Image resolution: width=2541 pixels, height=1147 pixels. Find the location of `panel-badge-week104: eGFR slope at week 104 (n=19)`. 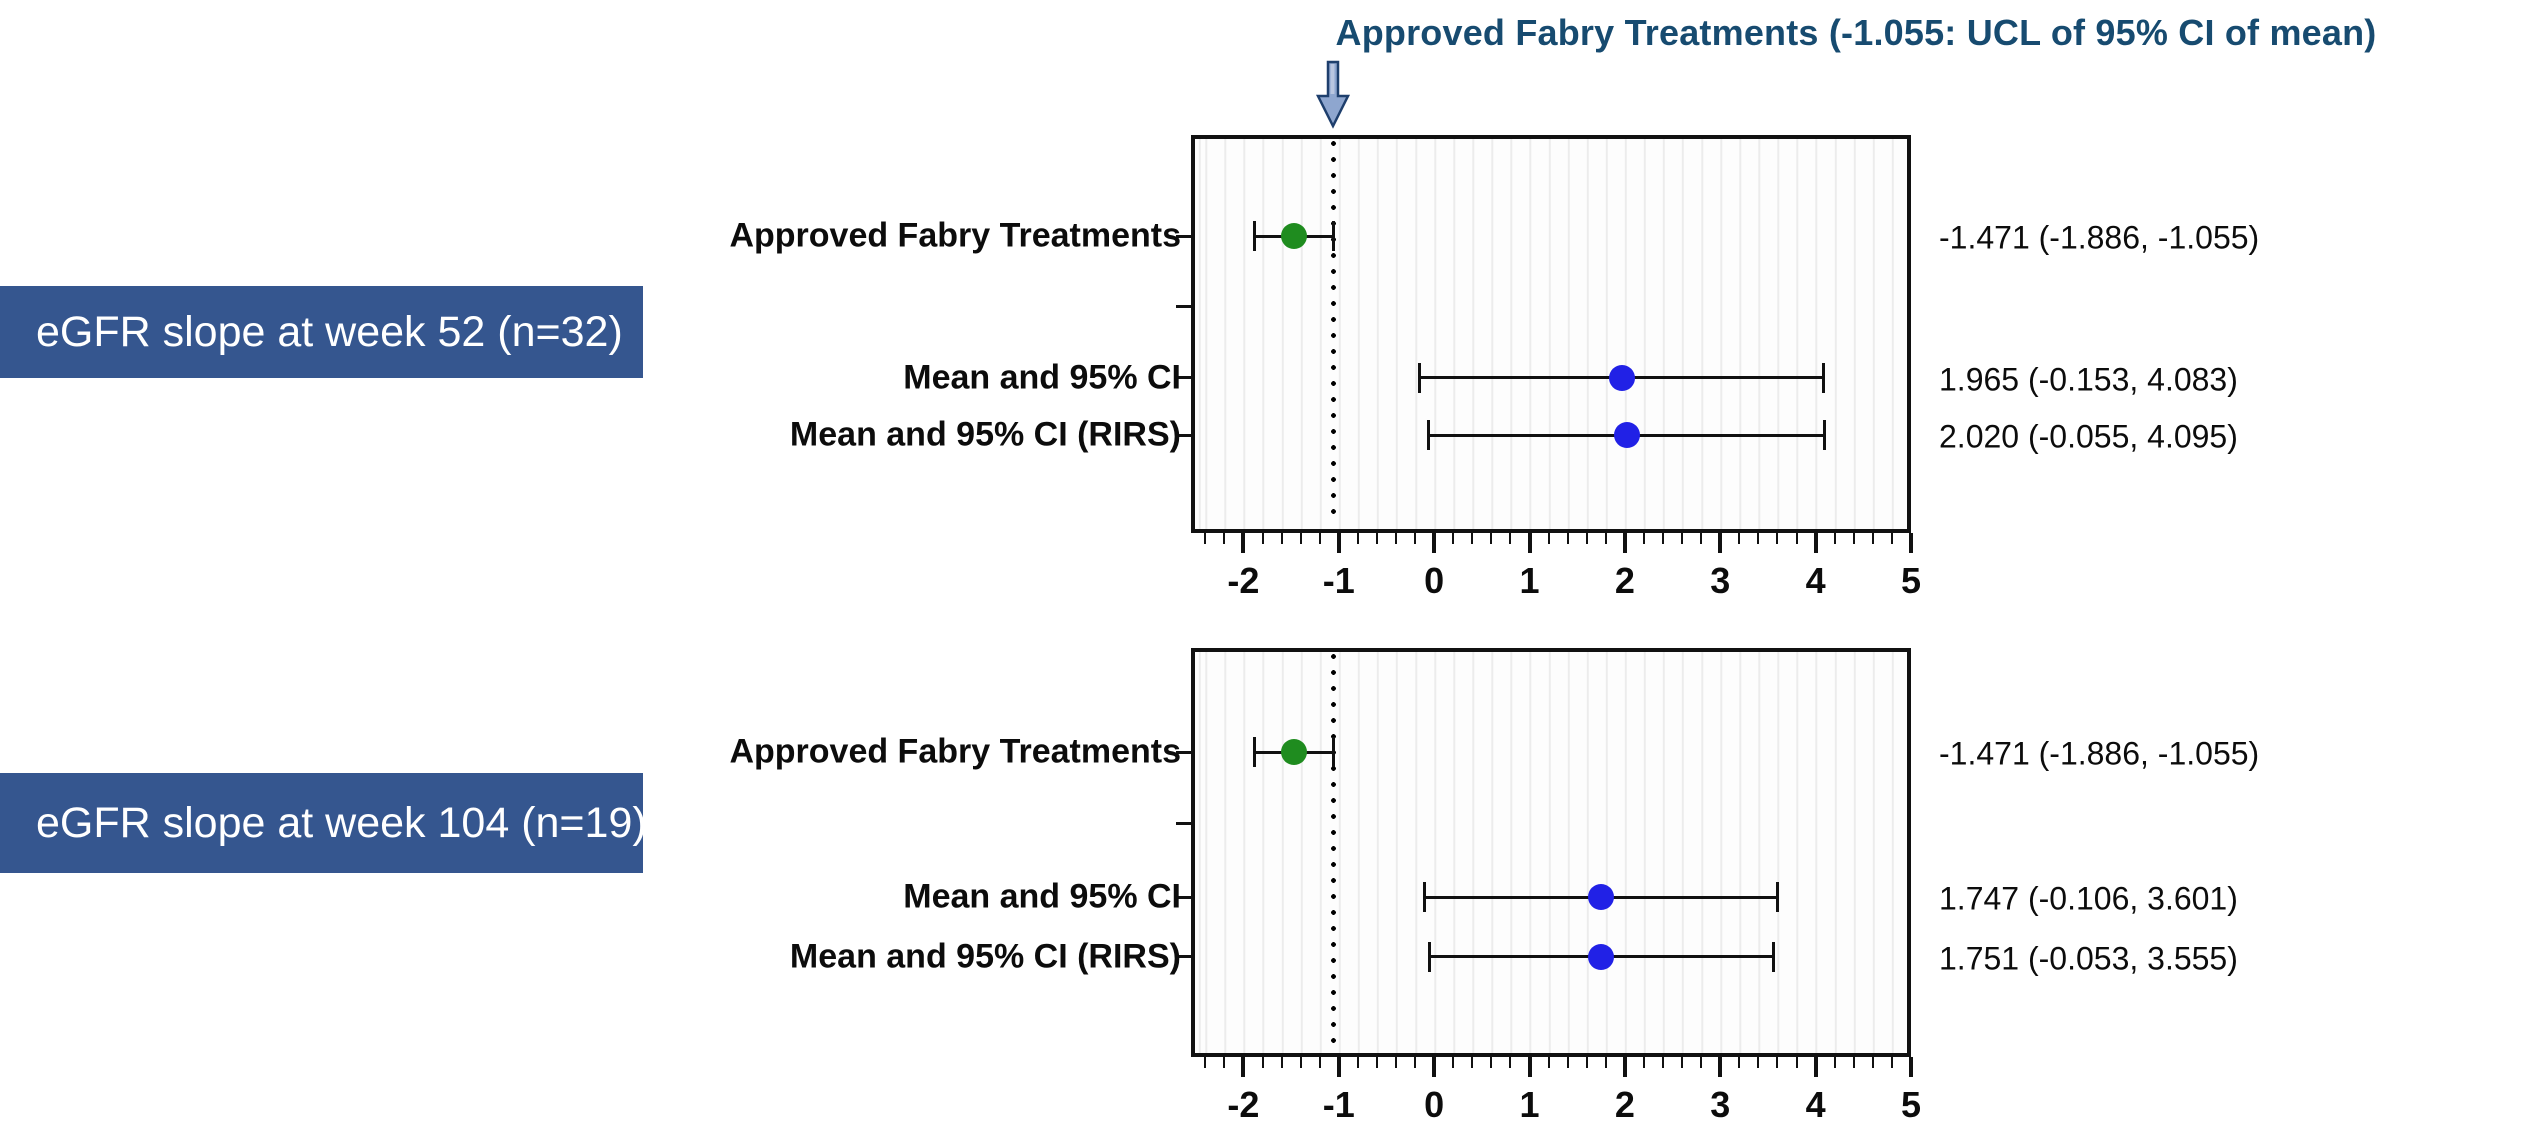

panel-badge-week104: eGFR slope at week 104 (n=19) is located at coordinates (323, 823).